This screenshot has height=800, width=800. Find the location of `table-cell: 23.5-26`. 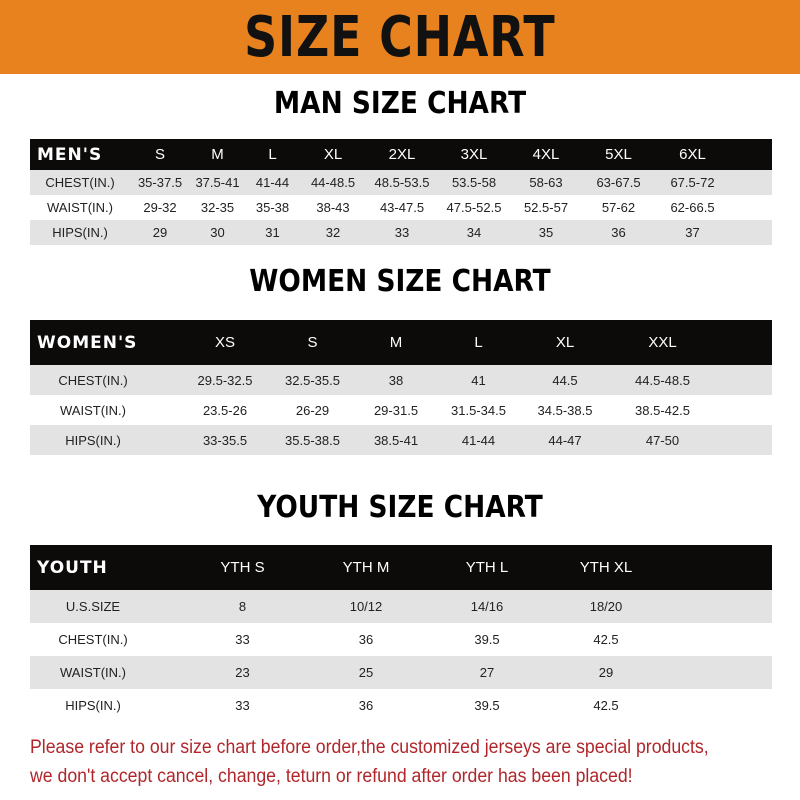

table-cell: 23.5-26 is located at coordinates (225, 410).